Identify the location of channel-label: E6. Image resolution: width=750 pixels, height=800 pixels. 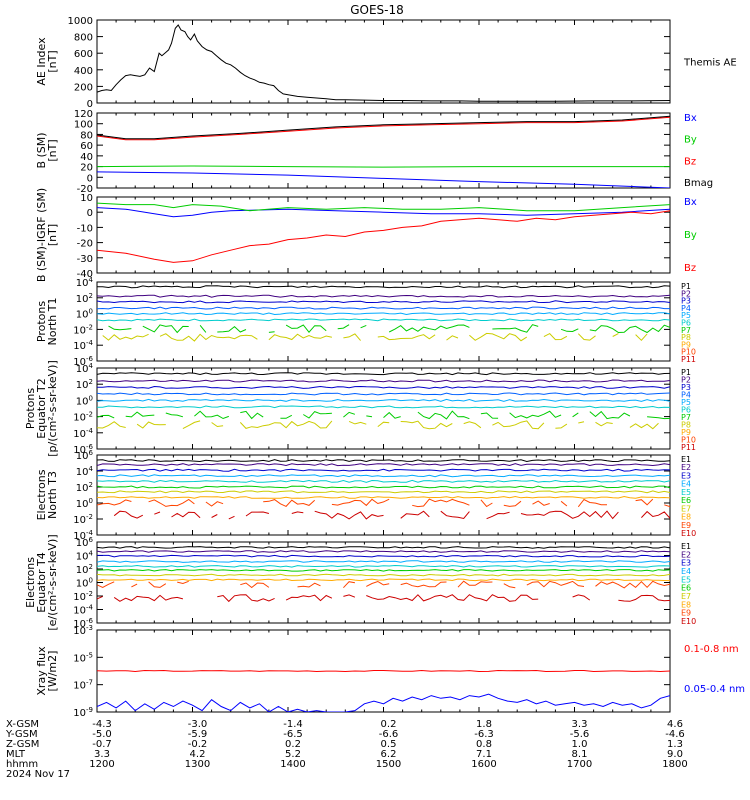
(686, 588).